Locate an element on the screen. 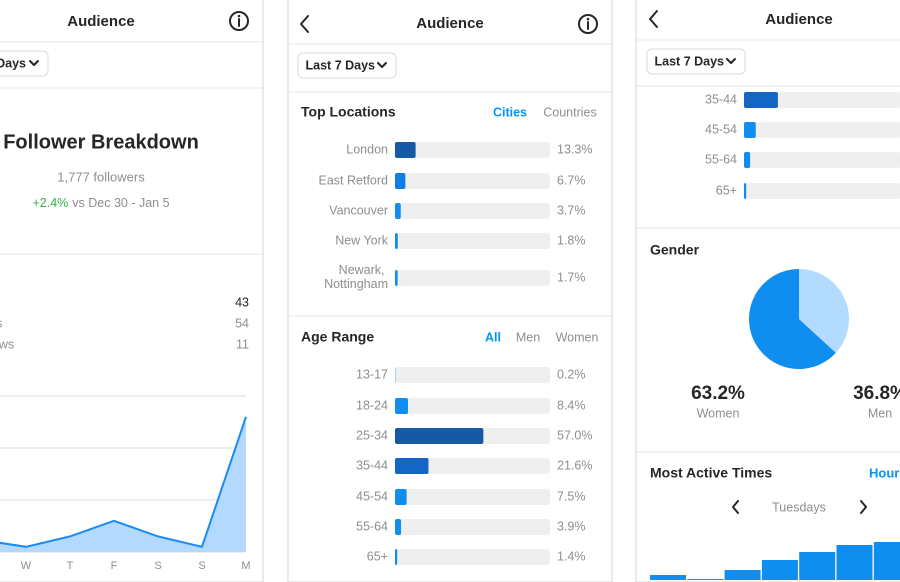  x-tick-label: T is located at coordinates (70, 566).